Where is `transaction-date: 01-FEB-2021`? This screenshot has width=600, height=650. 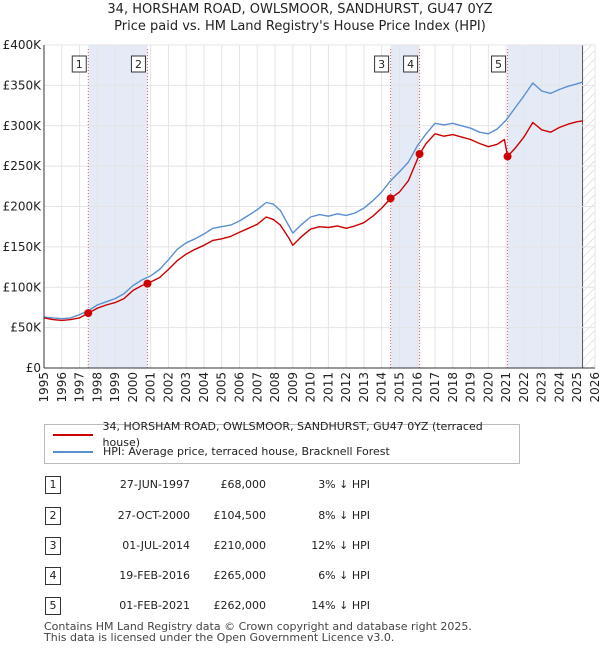
transaction-date: 01-FEB-2021 is located at coordinates (154, 605).